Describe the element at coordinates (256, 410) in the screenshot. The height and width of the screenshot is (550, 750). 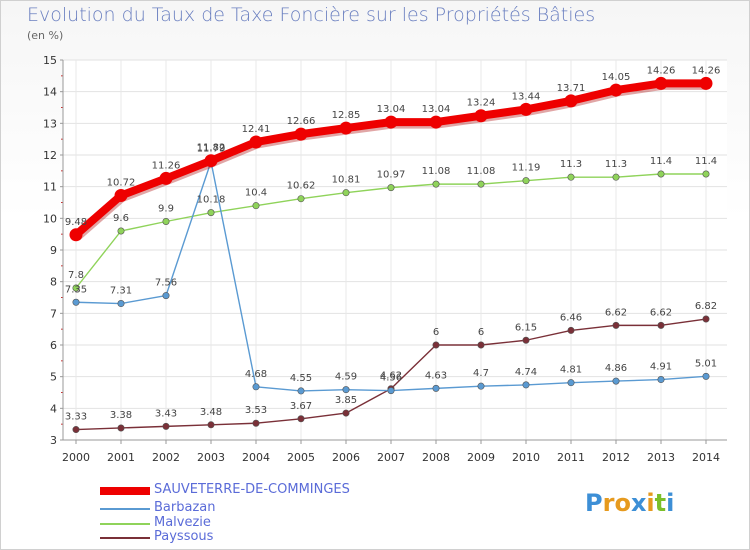
I see `data-label-payssous: 3.53` at that location.